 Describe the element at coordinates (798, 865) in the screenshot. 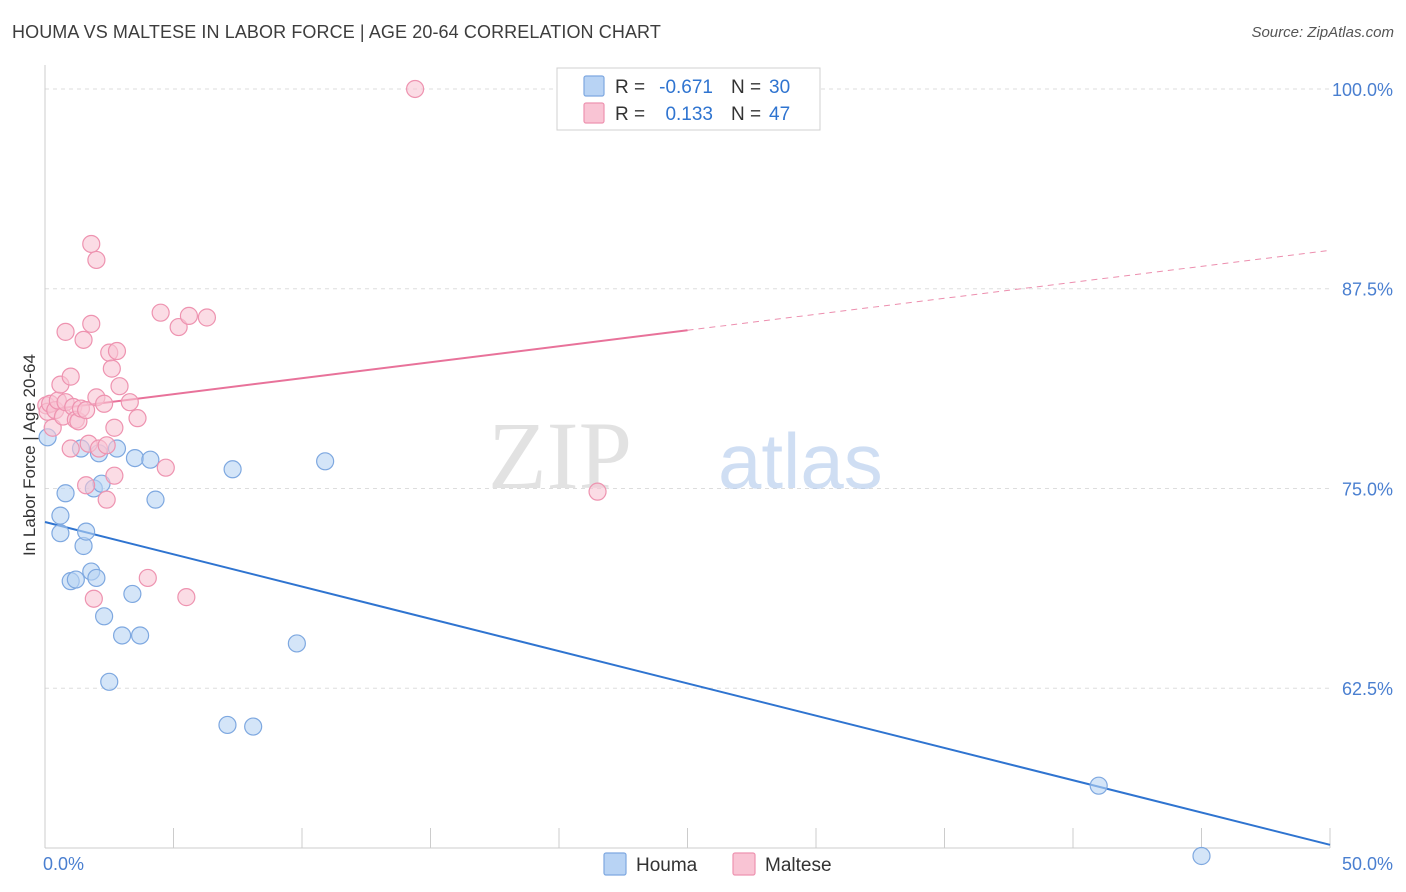

I see `maltese-legend-label: Maltese` at that location.